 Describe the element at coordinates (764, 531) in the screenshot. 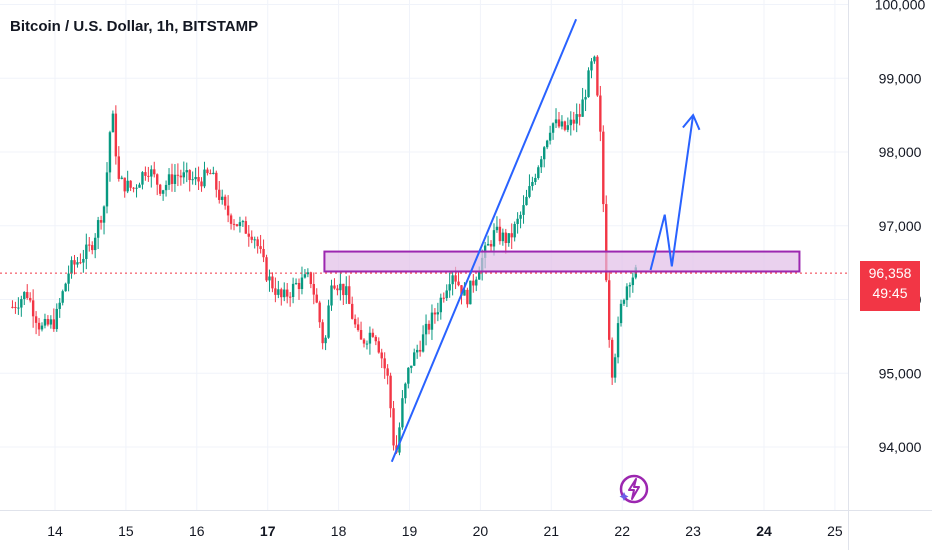

I see `x-tick-label: 24` at that location.